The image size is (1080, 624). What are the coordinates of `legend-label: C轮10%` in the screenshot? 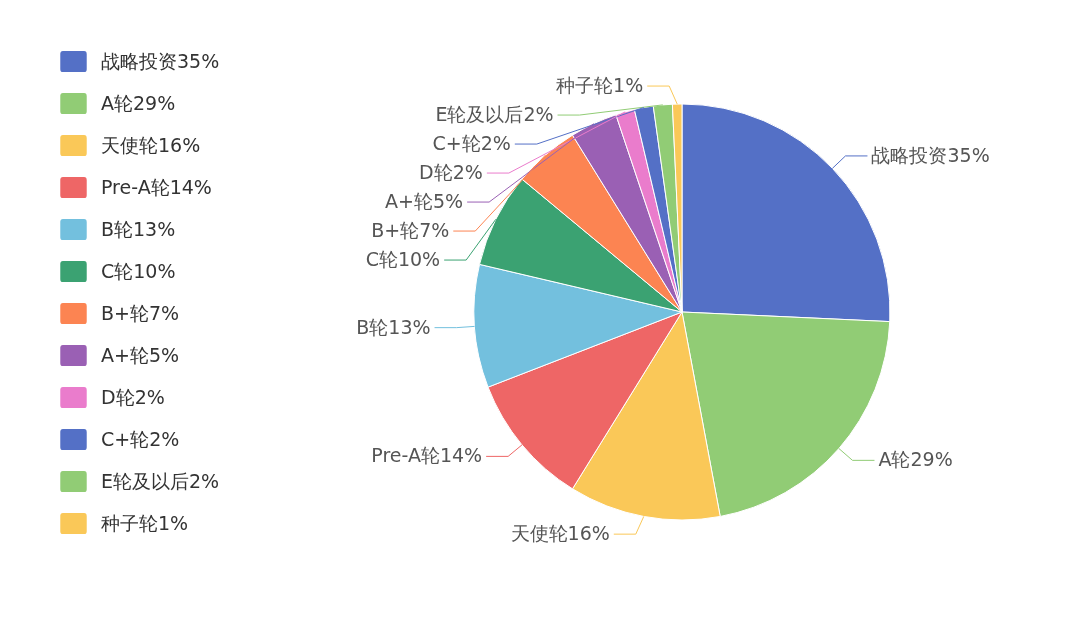 It's located at (138, 270).